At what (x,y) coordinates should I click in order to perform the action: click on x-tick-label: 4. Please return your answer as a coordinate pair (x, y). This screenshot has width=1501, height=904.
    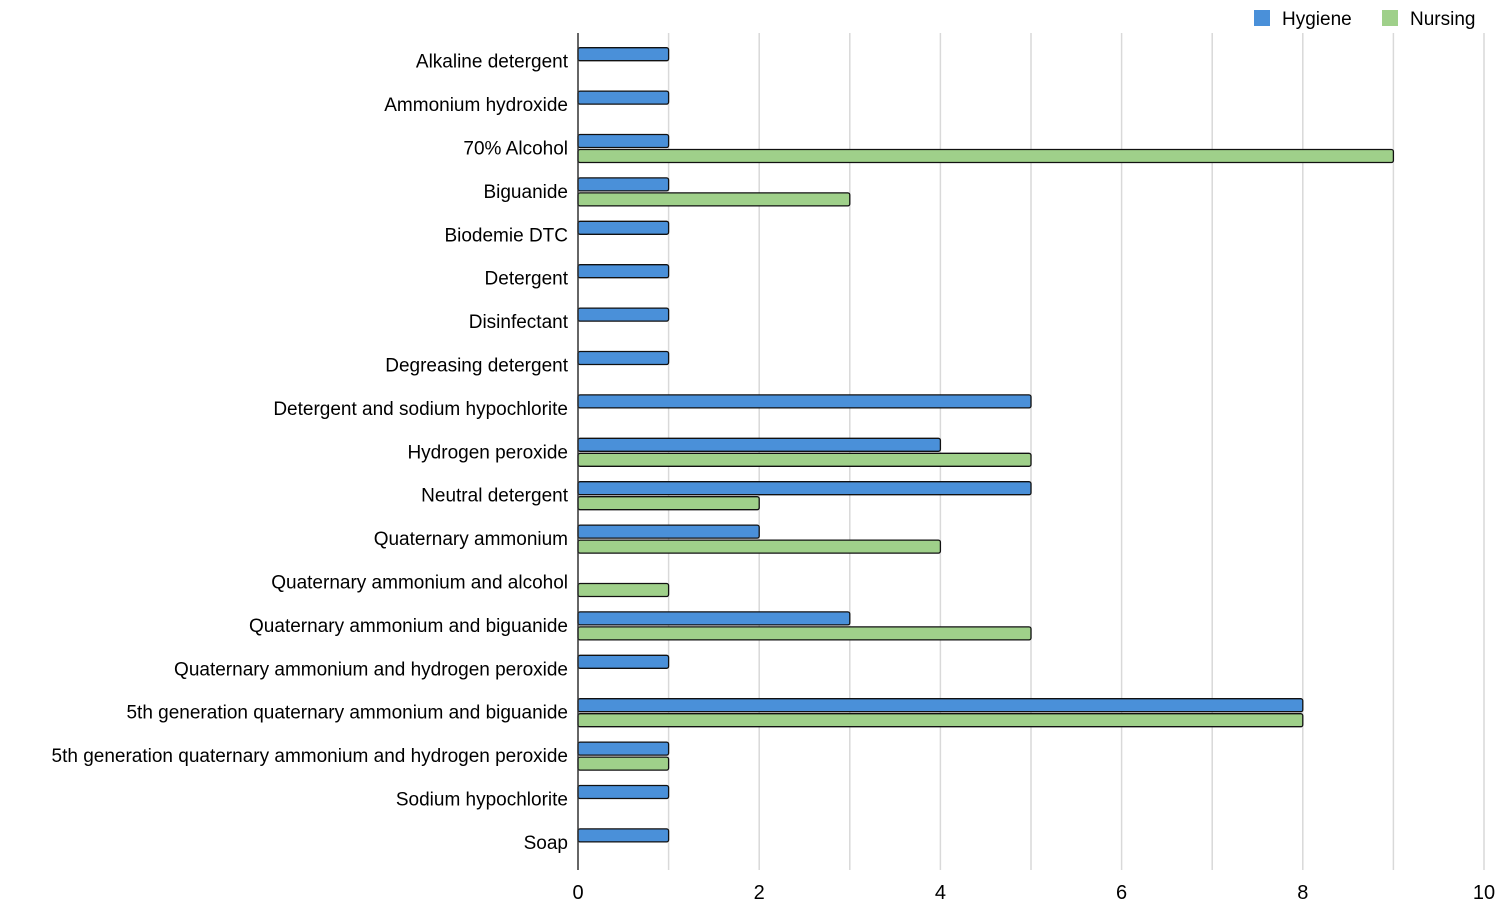
    Looking at the image, I should click on (940, 893).